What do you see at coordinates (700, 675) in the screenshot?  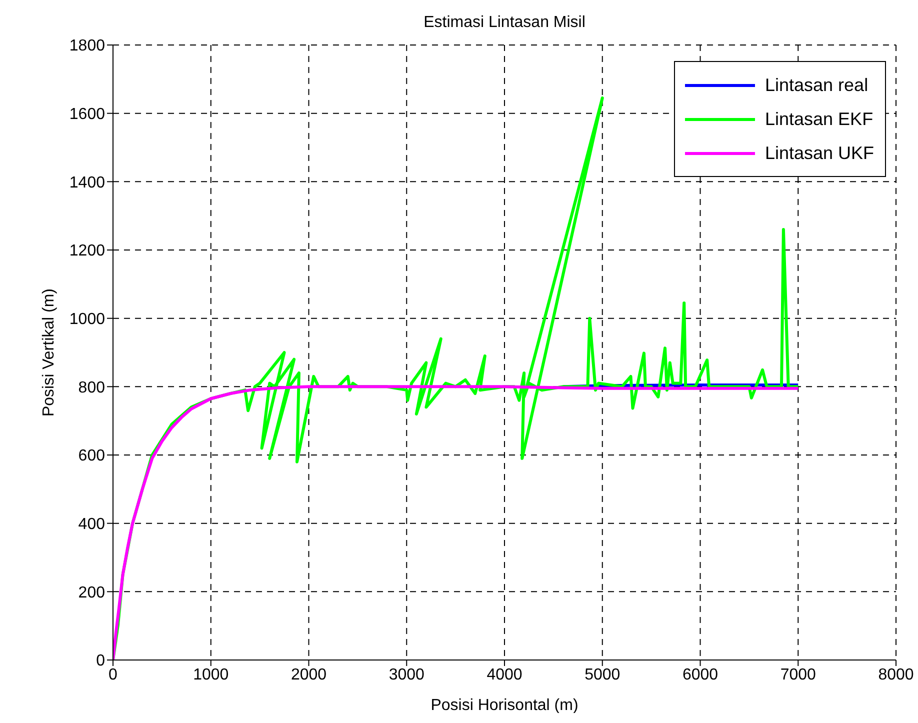 I see `x-tick-label: 6000` at bounding box center [700, 675].